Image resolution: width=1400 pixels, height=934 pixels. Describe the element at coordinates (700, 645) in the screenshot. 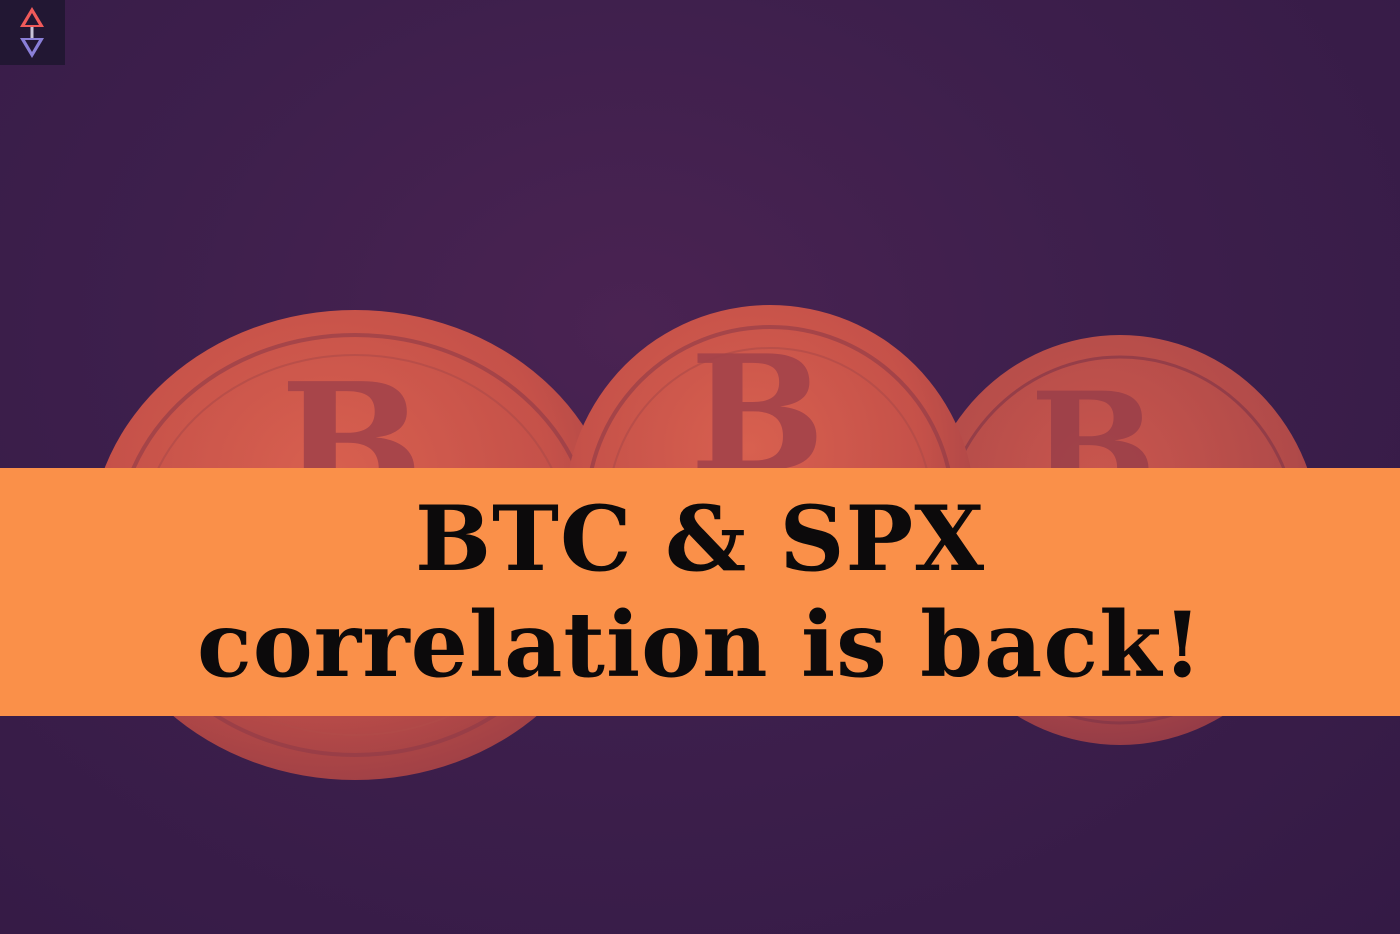

I see `headline-line-2: correlation is back!` at that location.